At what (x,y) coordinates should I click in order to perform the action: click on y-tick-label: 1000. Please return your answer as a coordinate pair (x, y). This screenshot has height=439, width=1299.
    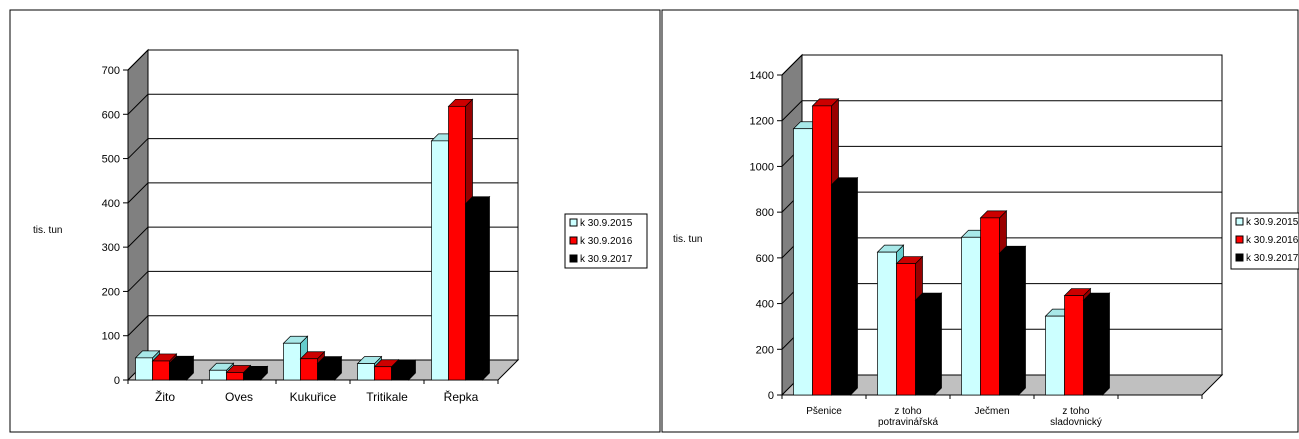
    Looking at the image, I should click on (762, 167).